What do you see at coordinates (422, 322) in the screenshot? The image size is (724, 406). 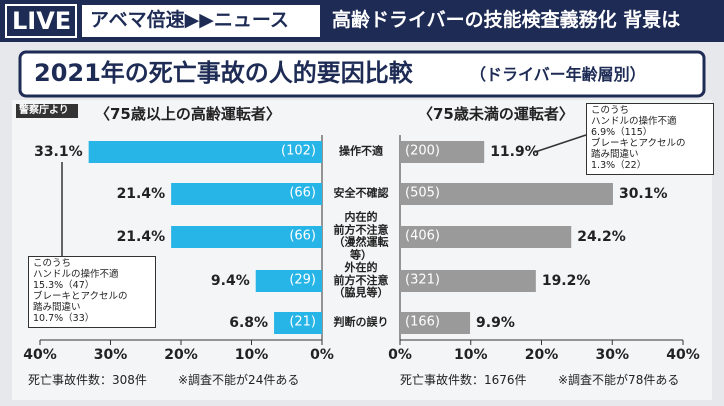 I see `count-label: (166)` at bounding box center [422, 322].